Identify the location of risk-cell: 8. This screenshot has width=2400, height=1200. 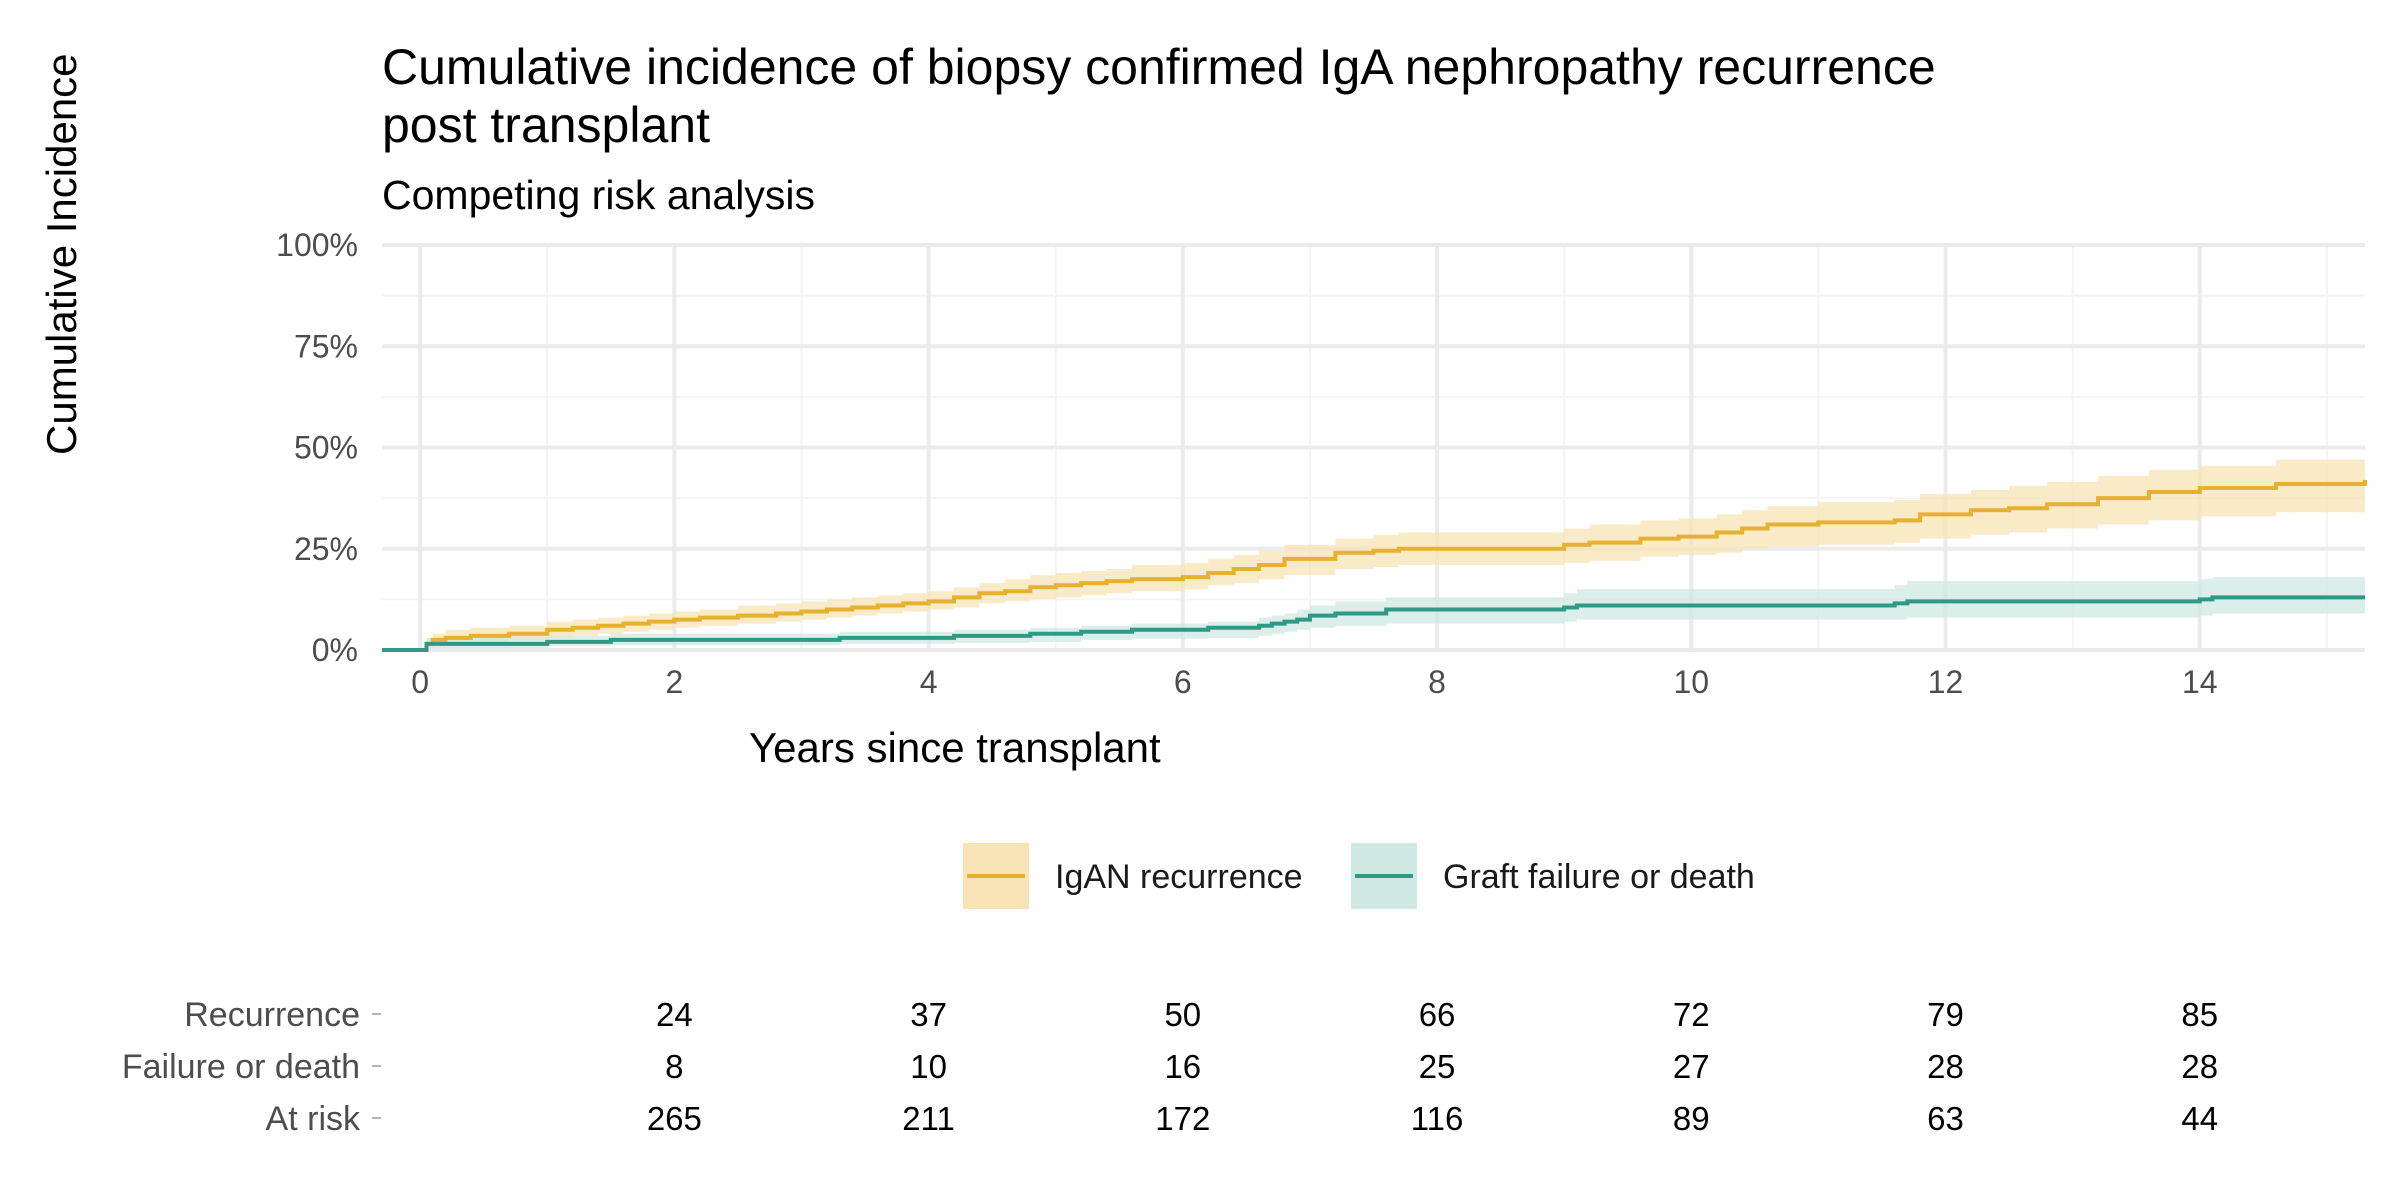
(674, 1066).